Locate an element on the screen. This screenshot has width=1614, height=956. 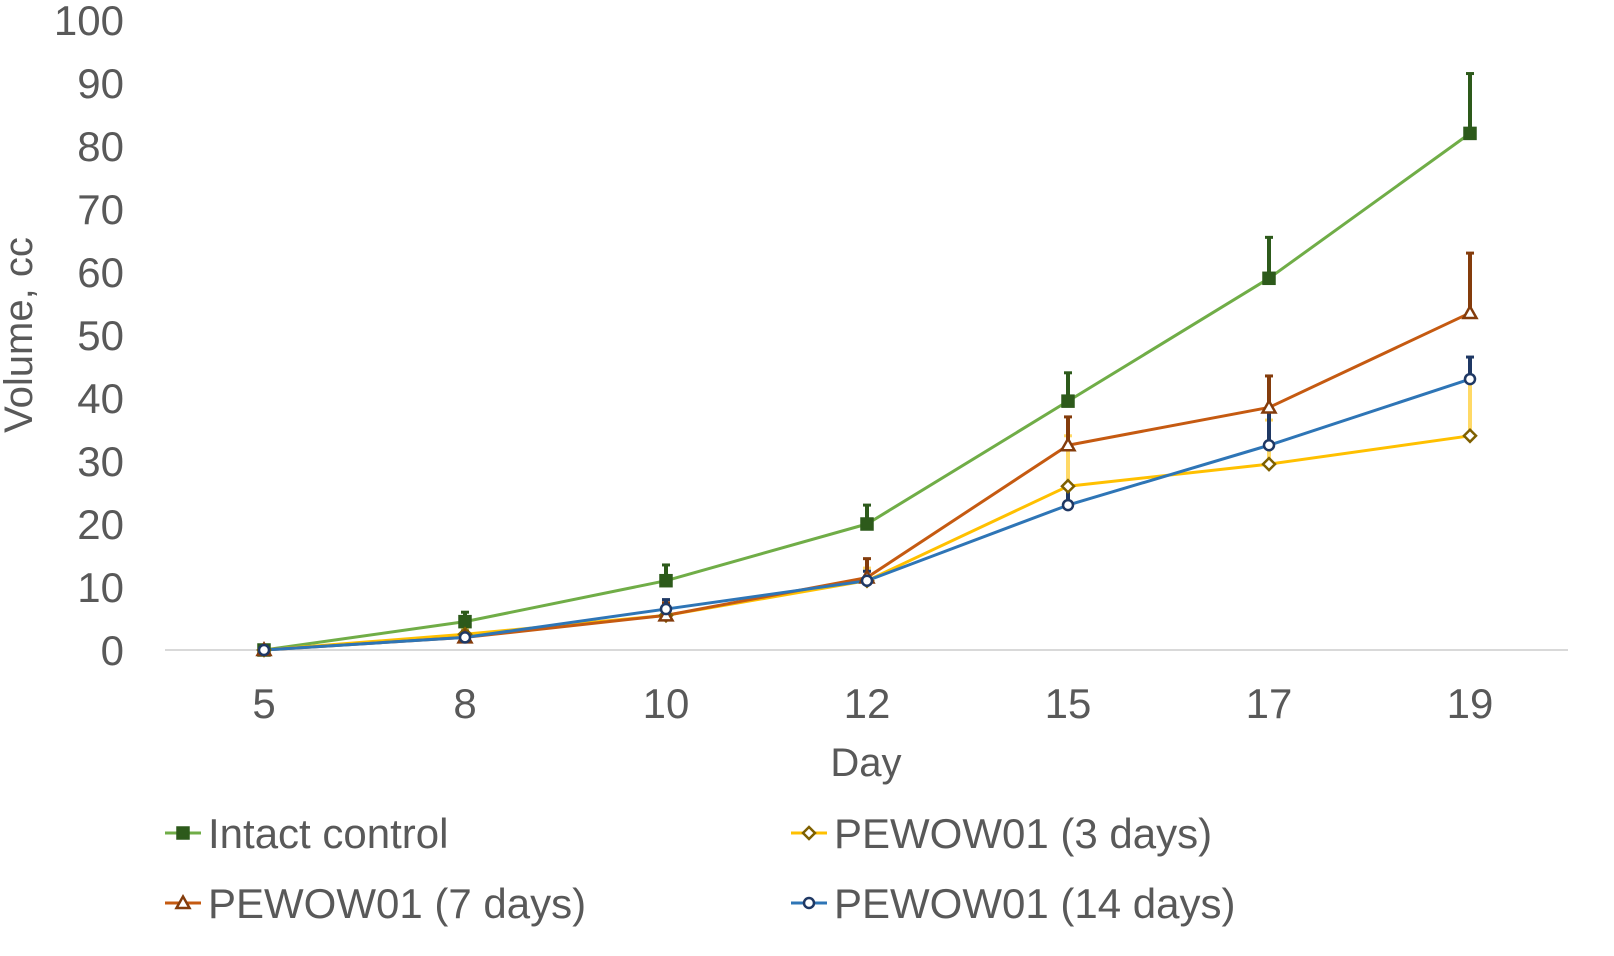
x-tick-label: 10 is located at coordinates (666, 703).